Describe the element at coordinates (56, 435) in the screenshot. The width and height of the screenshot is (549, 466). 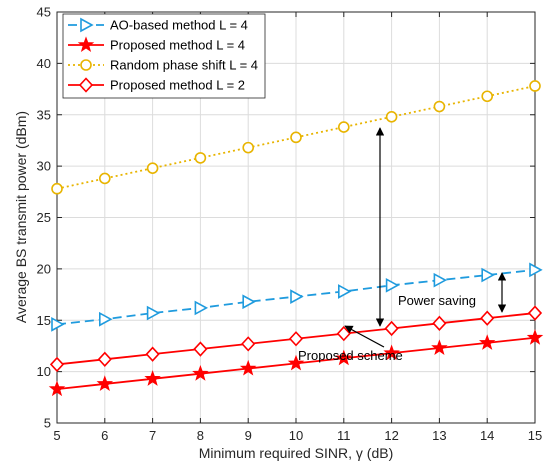
I see `x-tick-label: 5` at that location.